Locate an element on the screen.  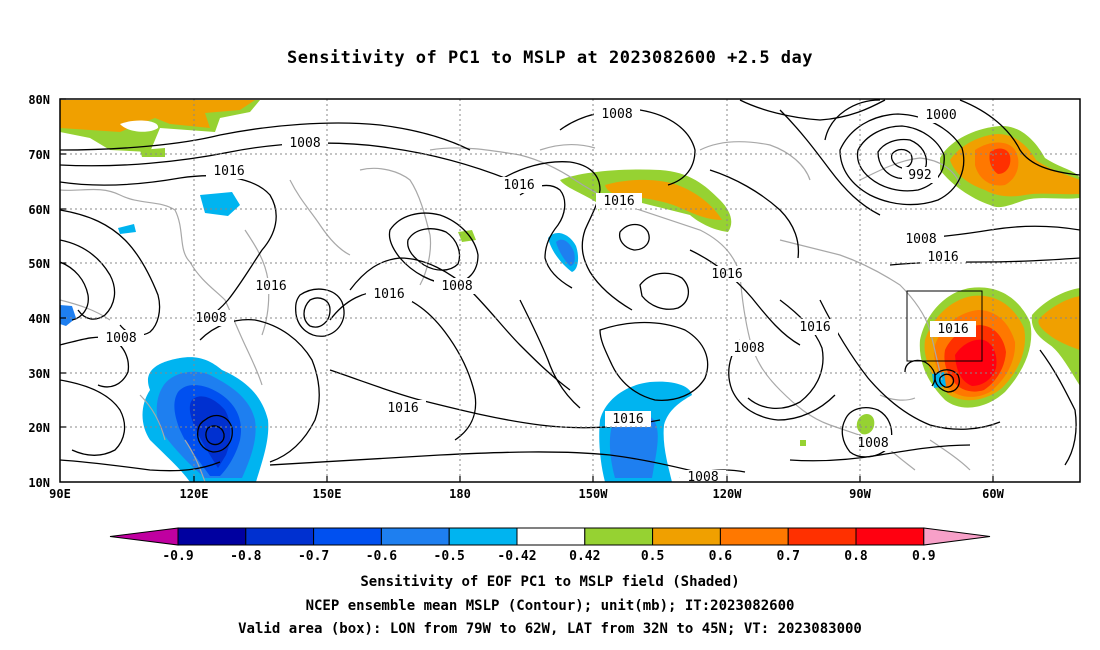
colorbar-label: -0.5 is located at coordinates (449, 556).